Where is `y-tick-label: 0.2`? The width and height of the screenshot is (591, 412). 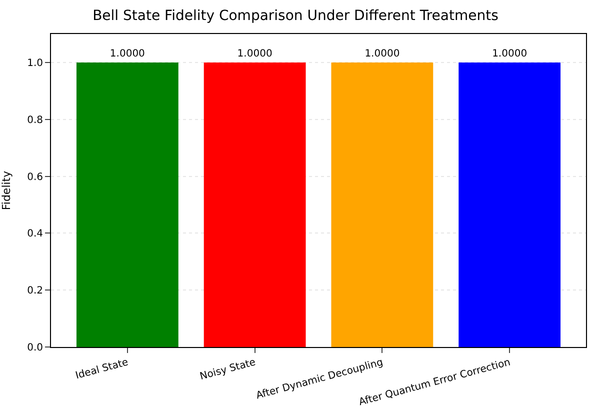
y-tick-label: 0.2 is located at coordinates (35, 291).